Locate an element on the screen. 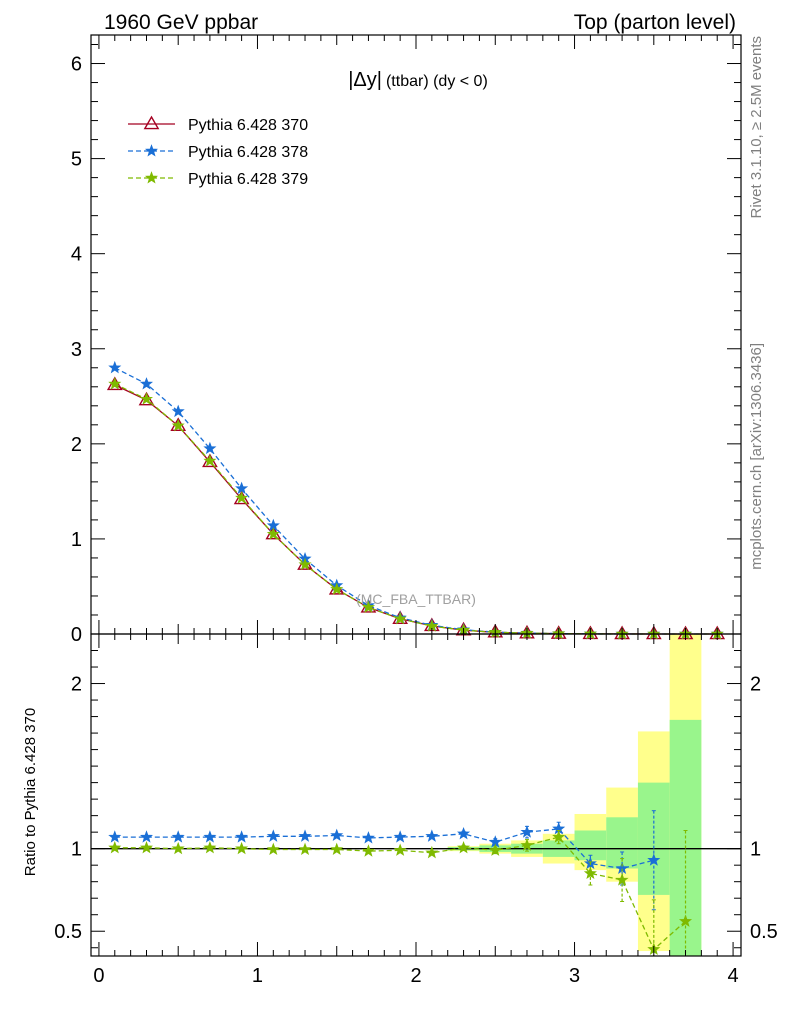 This screenshot has width=786, height=1029. header-right: Top (parton level) is located at coordinates (655, 22).